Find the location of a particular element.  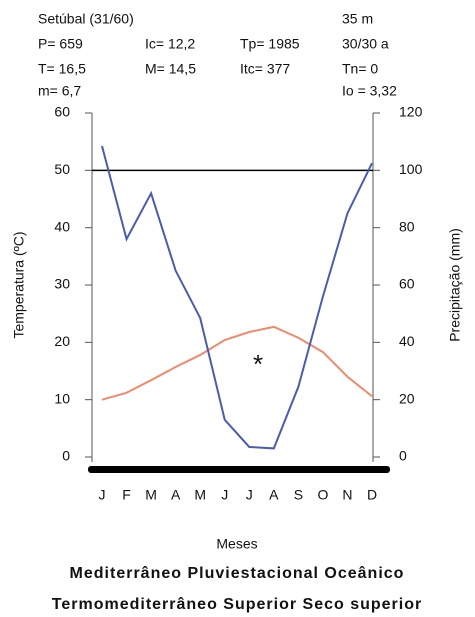

x-tick-label: O is located at coordinates (322, 495).